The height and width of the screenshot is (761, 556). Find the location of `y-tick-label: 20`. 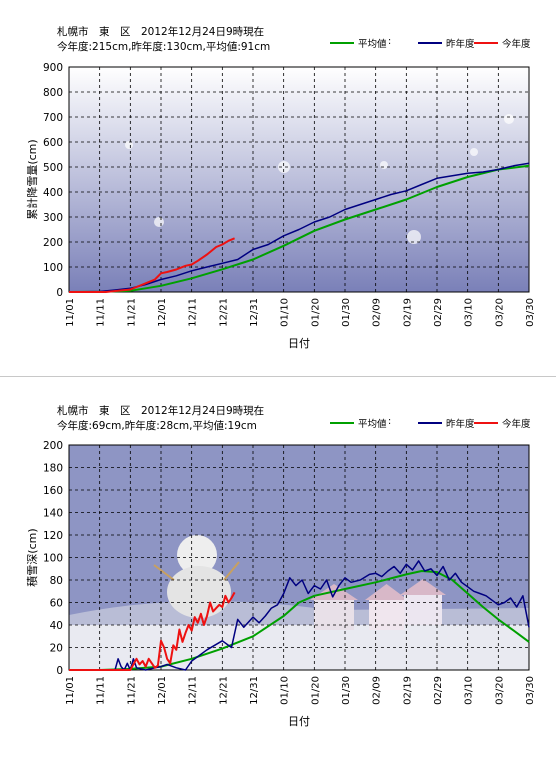

y-tick-label: 20 is located at coordinates (56, 649).